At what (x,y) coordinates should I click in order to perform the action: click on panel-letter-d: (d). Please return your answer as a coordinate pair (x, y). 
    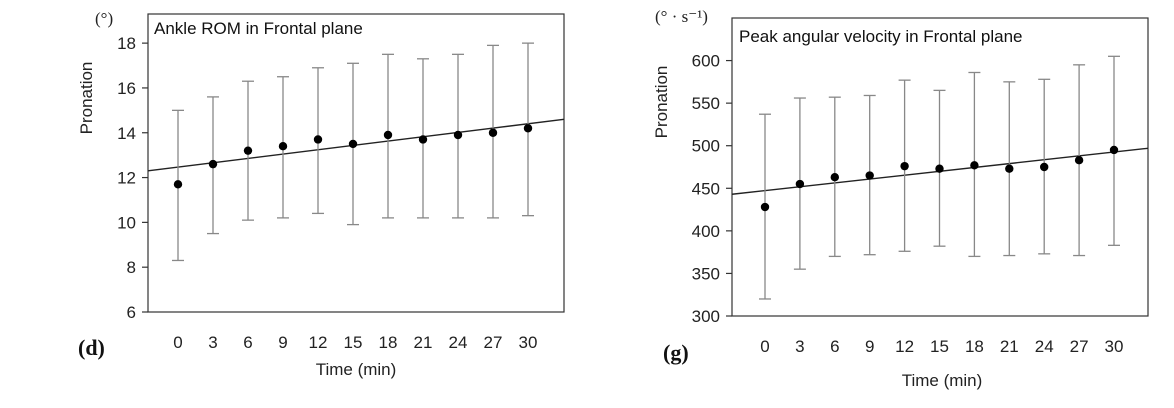
    Looking at the image, I should click on (91, 347).